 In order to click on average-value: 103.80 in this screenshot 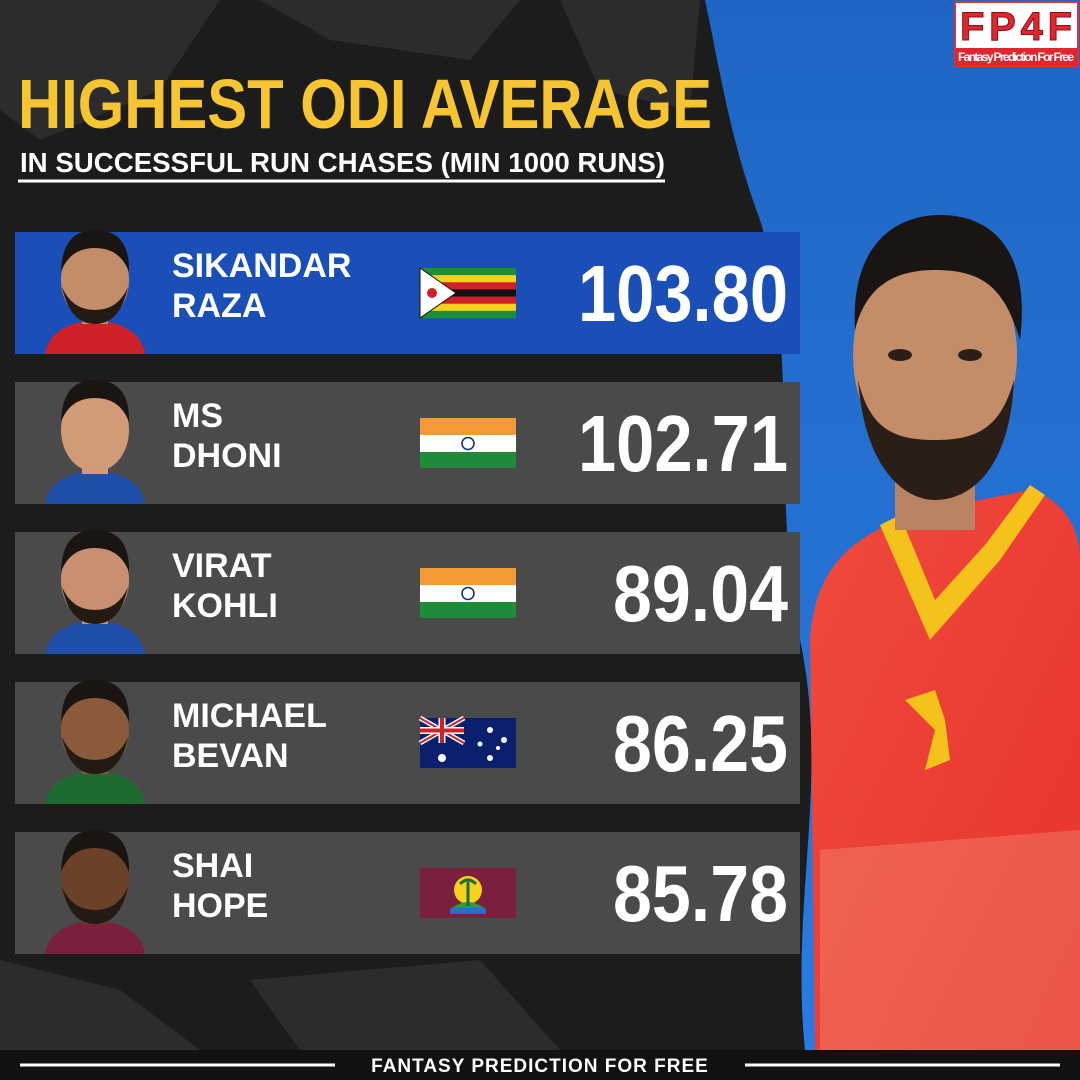, I will do `click(683, 293)`.